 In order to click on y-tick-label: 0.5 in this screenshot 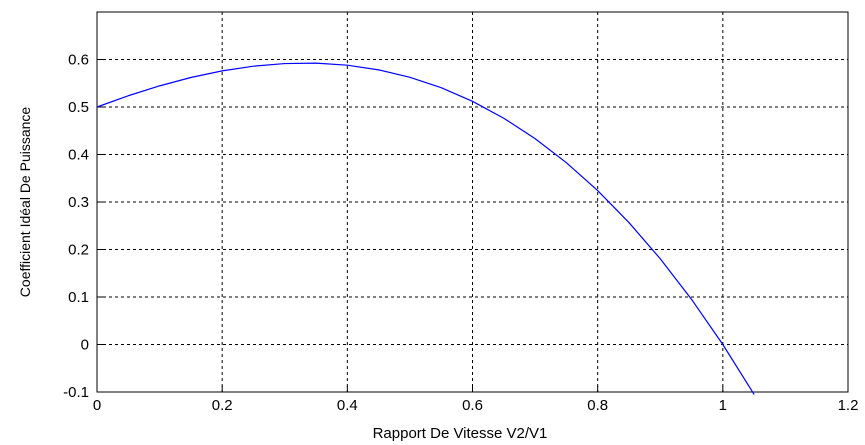, I will do `click(78, 107)`.